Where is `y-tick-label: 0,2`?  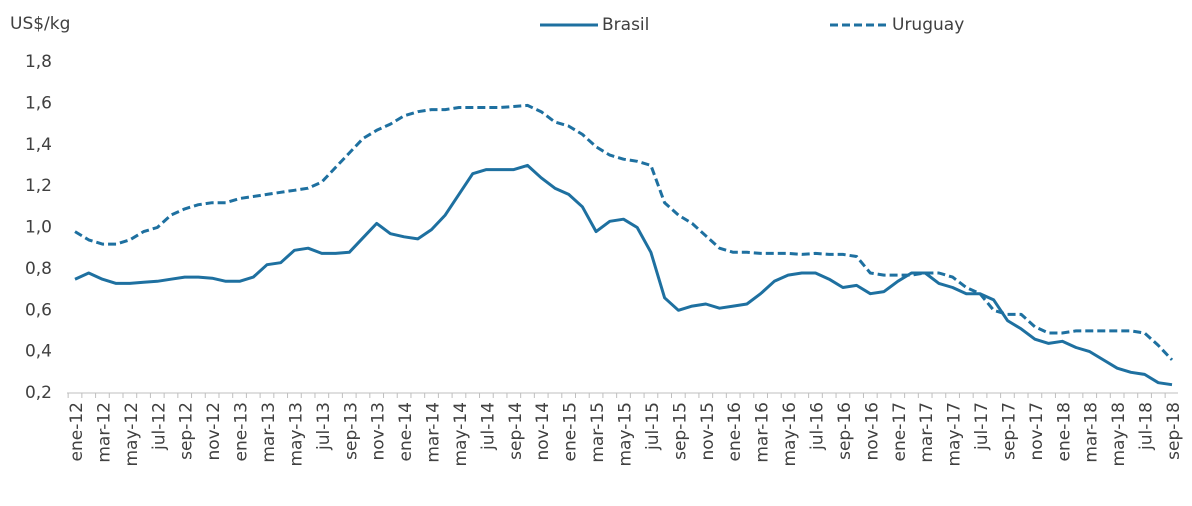 y-tick-label: 0,2 is located at coordinates (38, 393).